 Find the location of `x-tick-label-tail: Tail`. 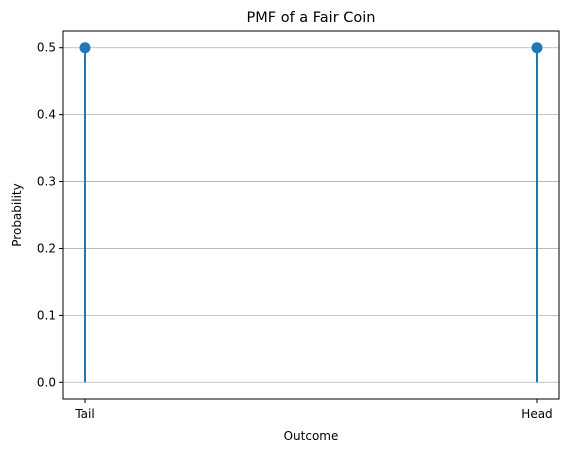

x-tick-label-tail: Tail is located at coordinates (84, 414).